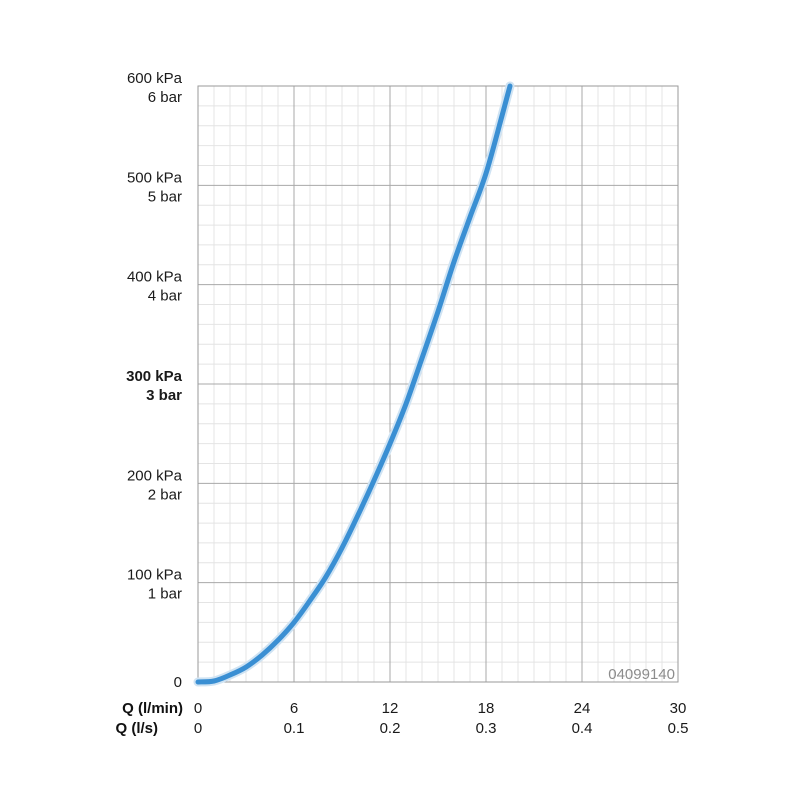 The image size is (800, 800). What do you see at coordinates (178, 682) in the screenshot?
I see `y-tick-label-kpa: 0` at bounding box center [178, 682].